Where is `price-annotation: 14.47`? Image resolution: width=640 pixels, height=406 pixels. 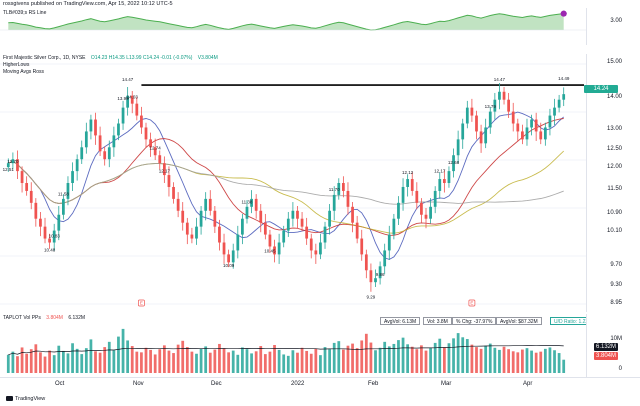 price-annotation: 14.47 is located at coordinates (128, 79).